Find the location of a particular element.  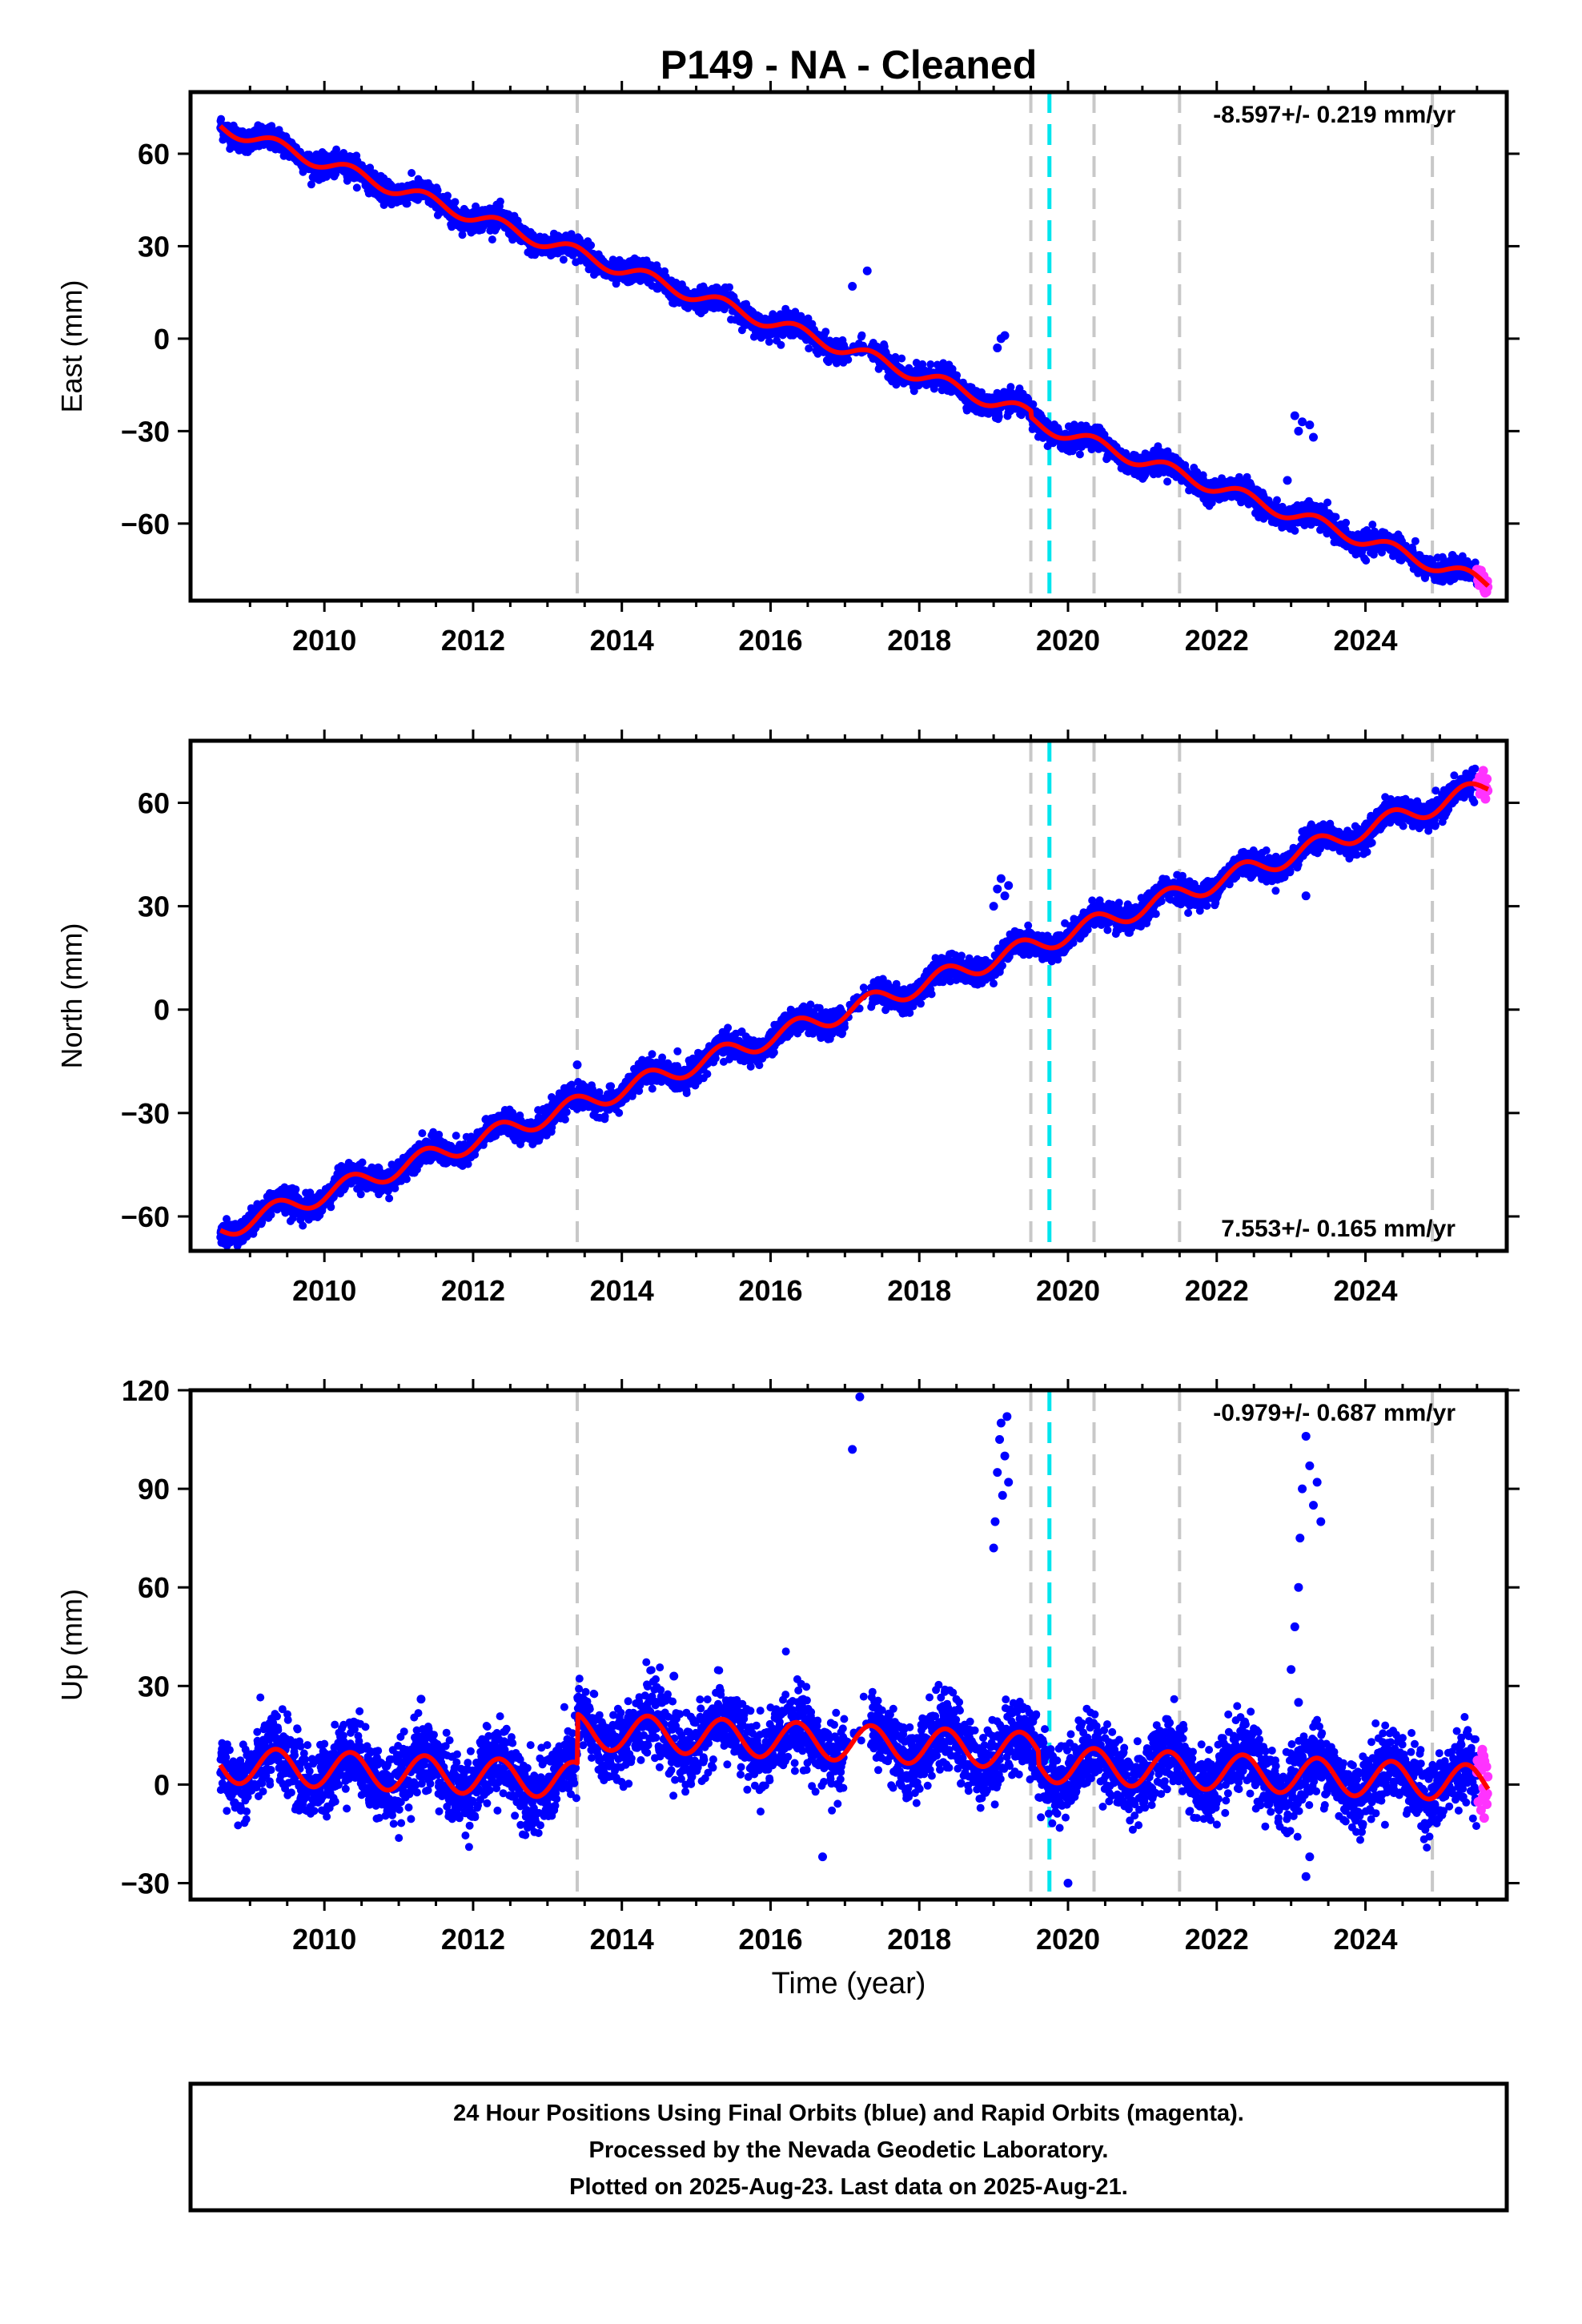

y-tick-label: −60 is located at coordinates (145, 524).